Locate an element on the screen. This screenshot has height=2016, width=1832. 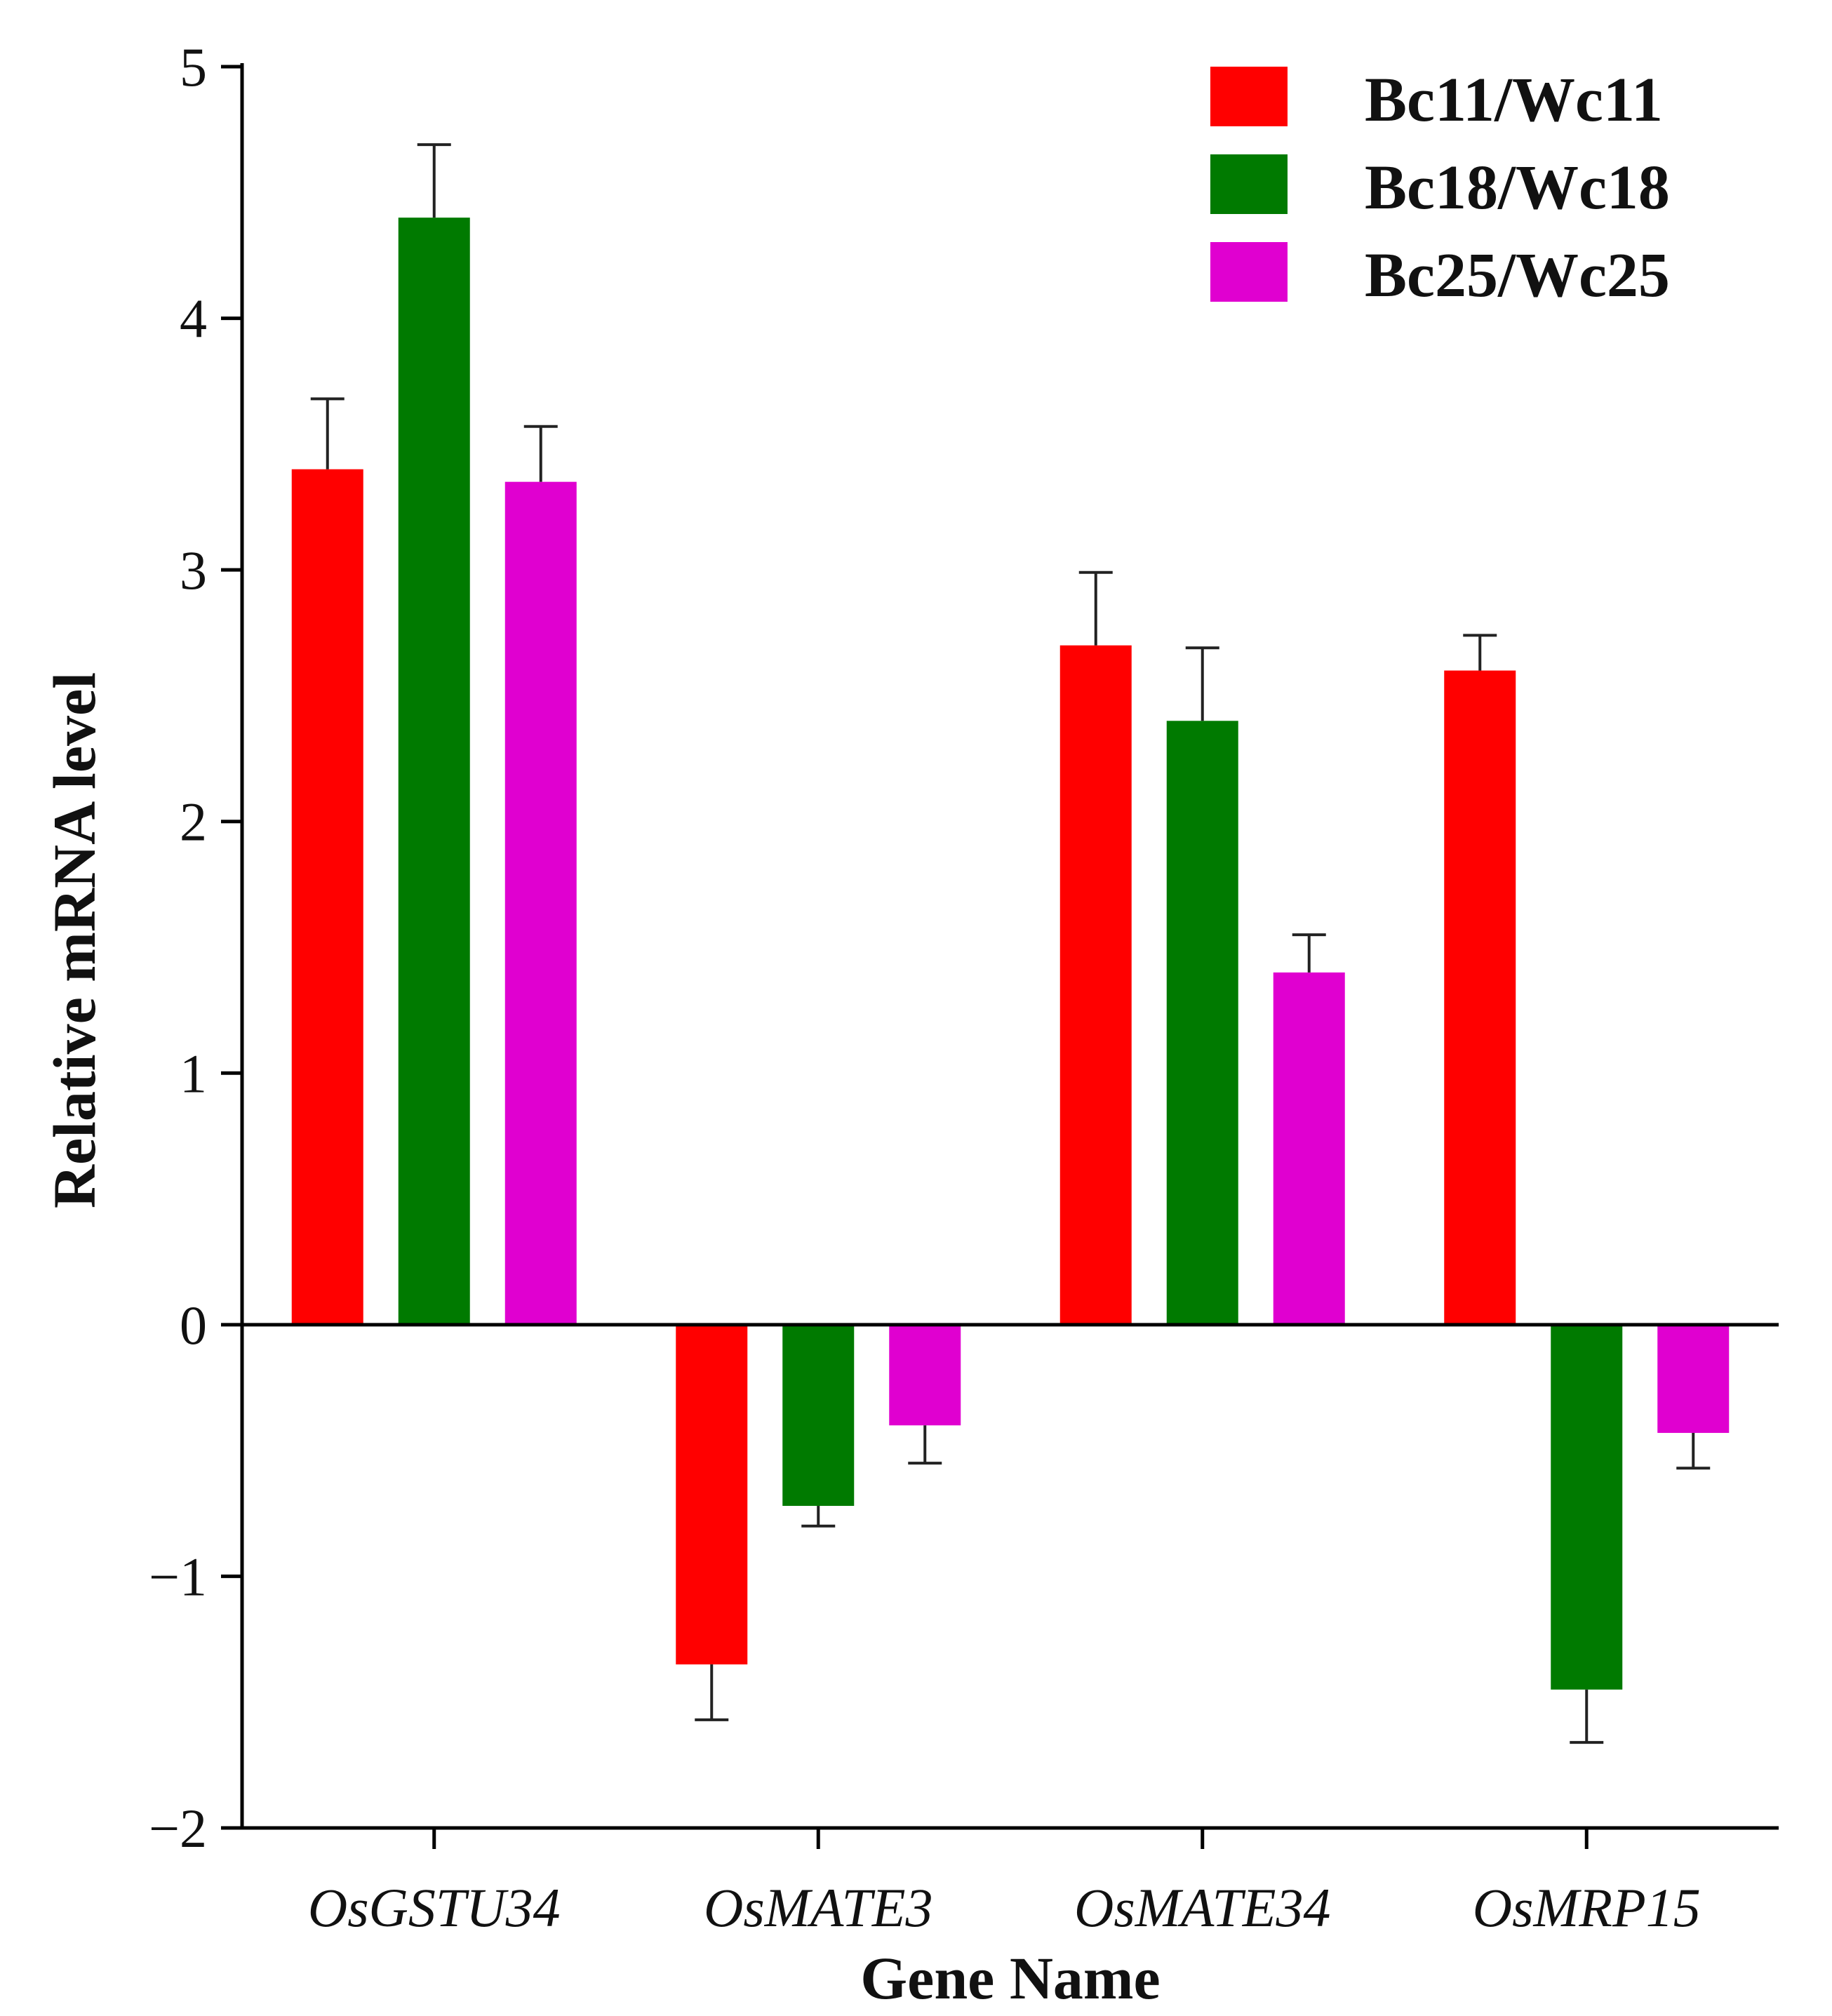
x-tick-label-OsMRP15: OsMRP15 is located at coordinates (1587, 1907).